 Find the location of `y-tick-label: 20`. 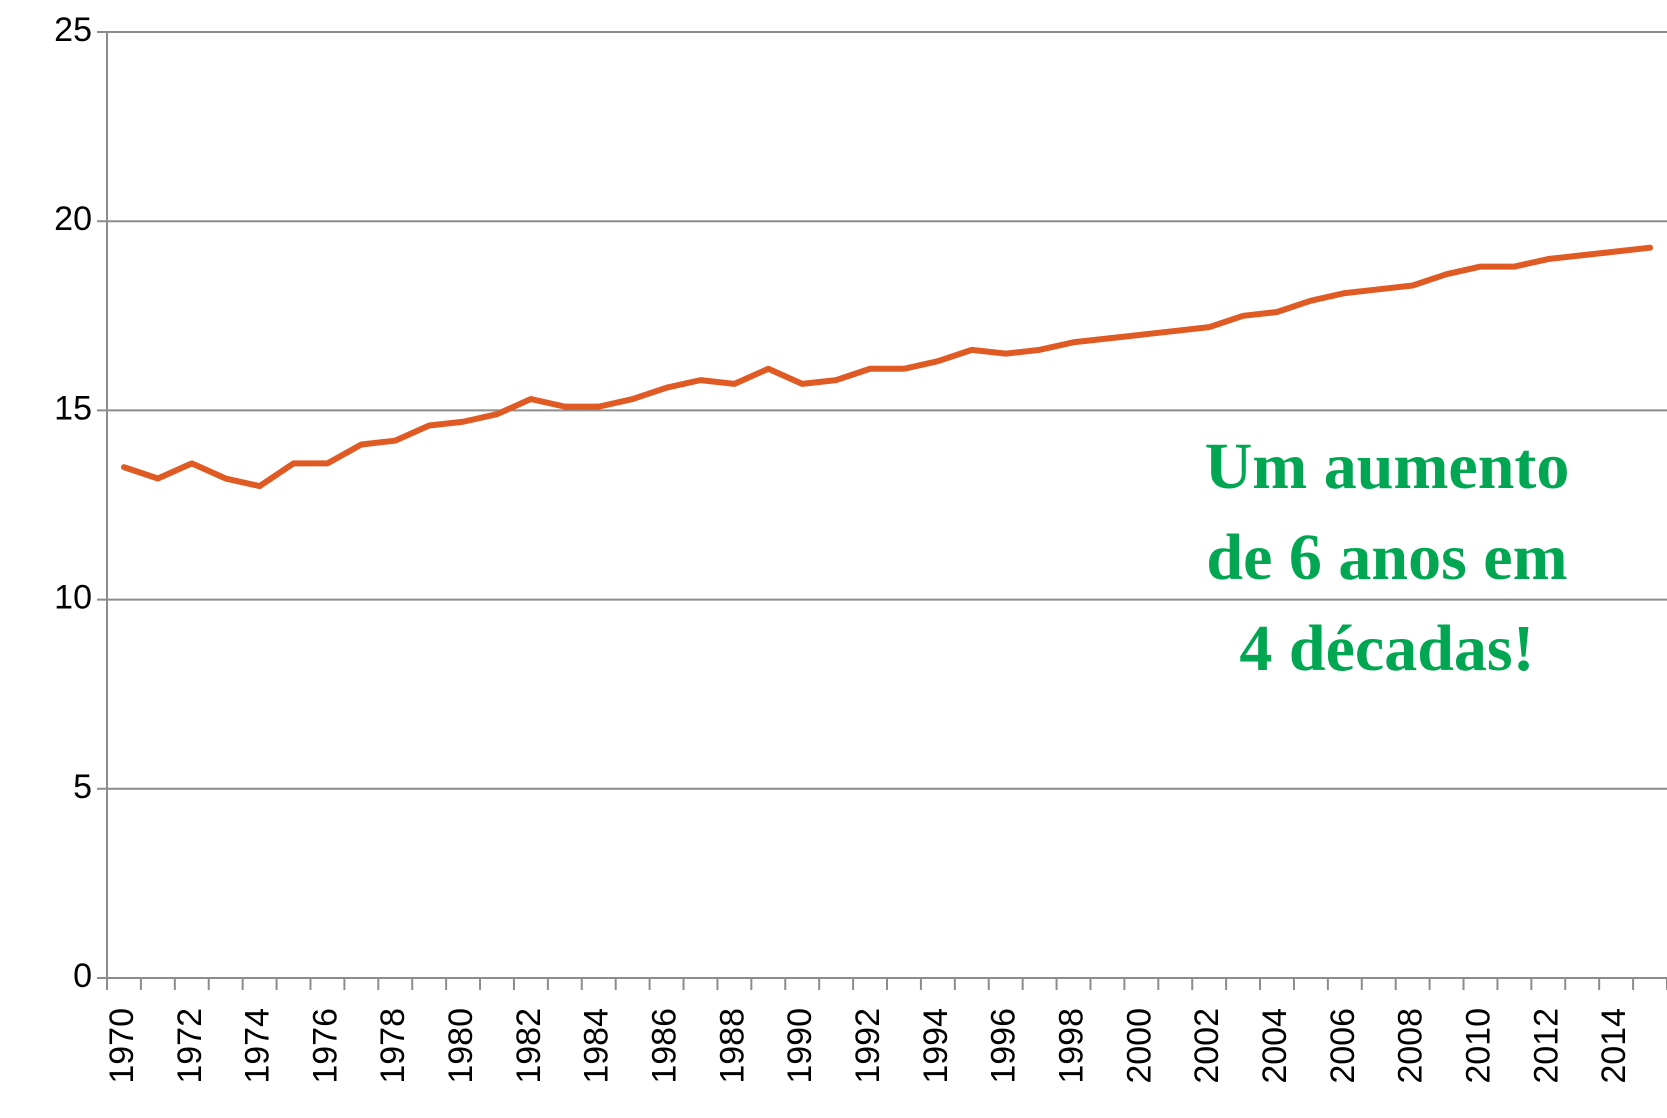

y-tick-label: 20 is located at coordinates (73, 219).